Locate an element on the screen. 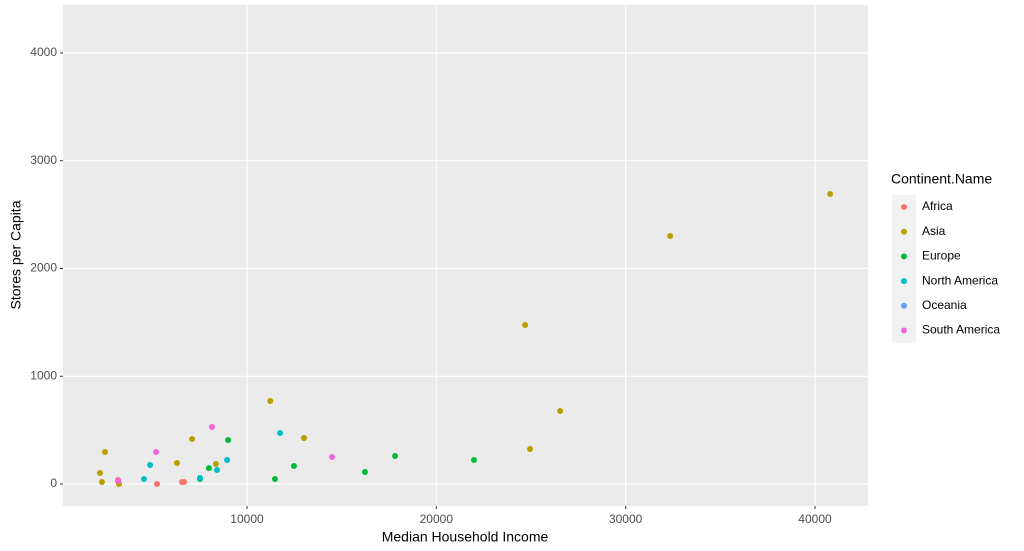 This screenshot has width=1024, height=551. legend-label: Asia is located at coordinates (934, 231).